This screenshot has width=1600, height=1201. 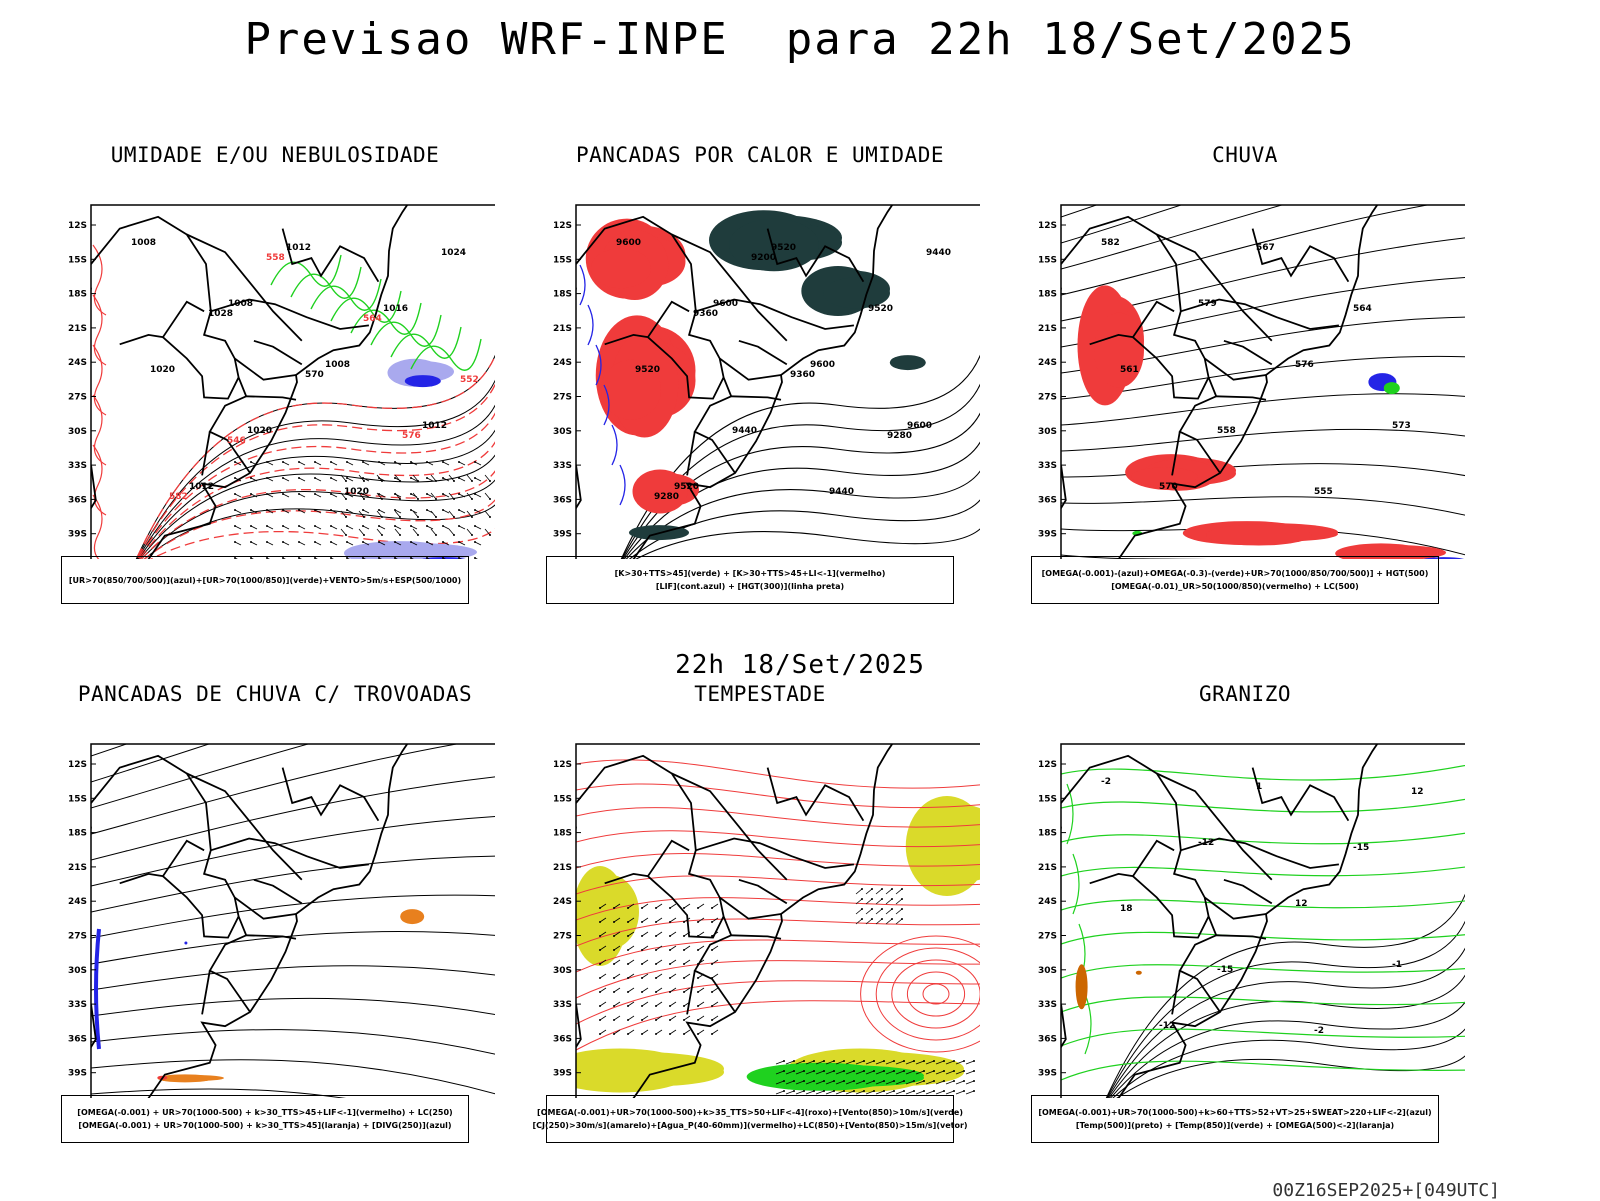 I want to click on contour-label: 558, so click(x=1226, y=431).